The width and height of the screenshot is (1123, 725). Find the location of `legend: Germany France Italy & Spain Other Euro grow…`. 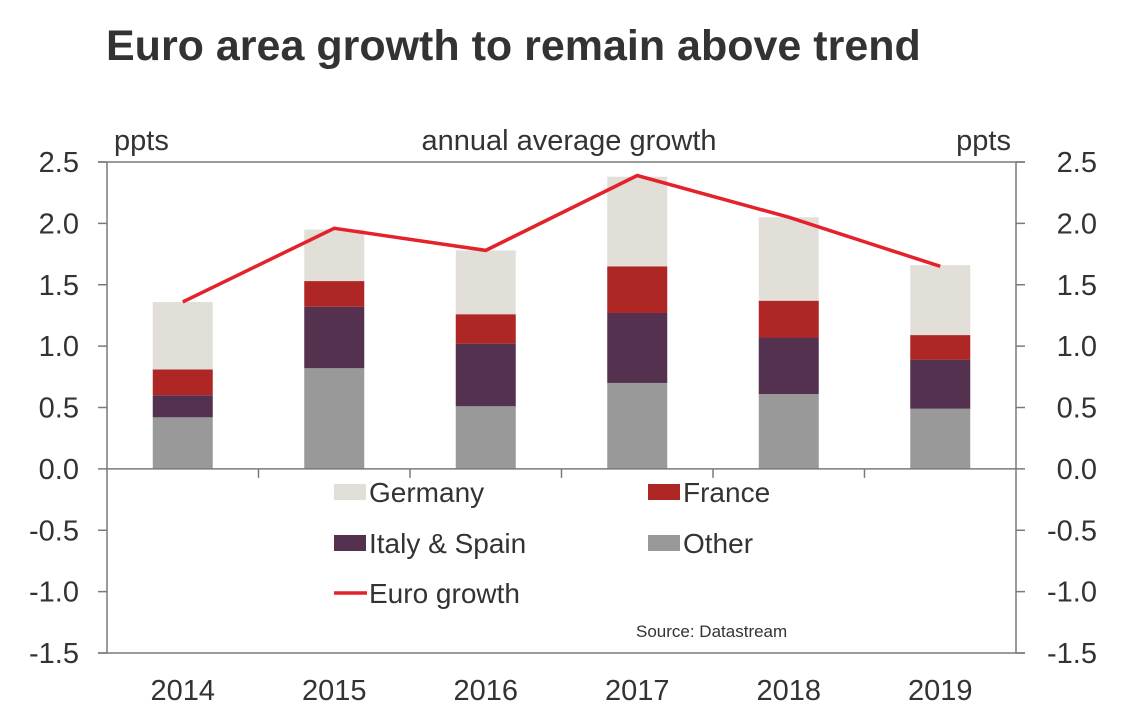

legend: Germany France Italy & Spain Other Euro grow… is located at coordinates (552, 543).